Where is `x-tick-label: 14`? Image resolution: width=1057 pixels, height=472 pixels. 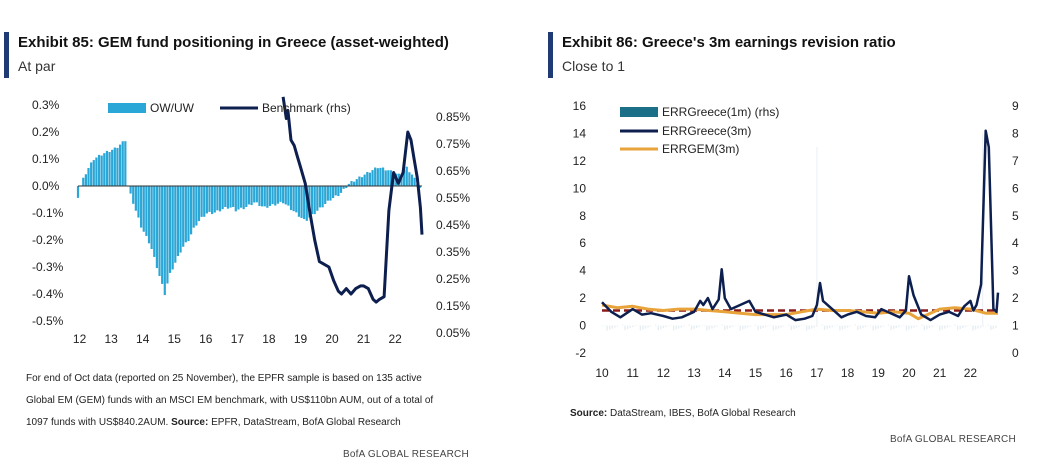
x-tick-label: 14 is located at coordinates (143, 339).